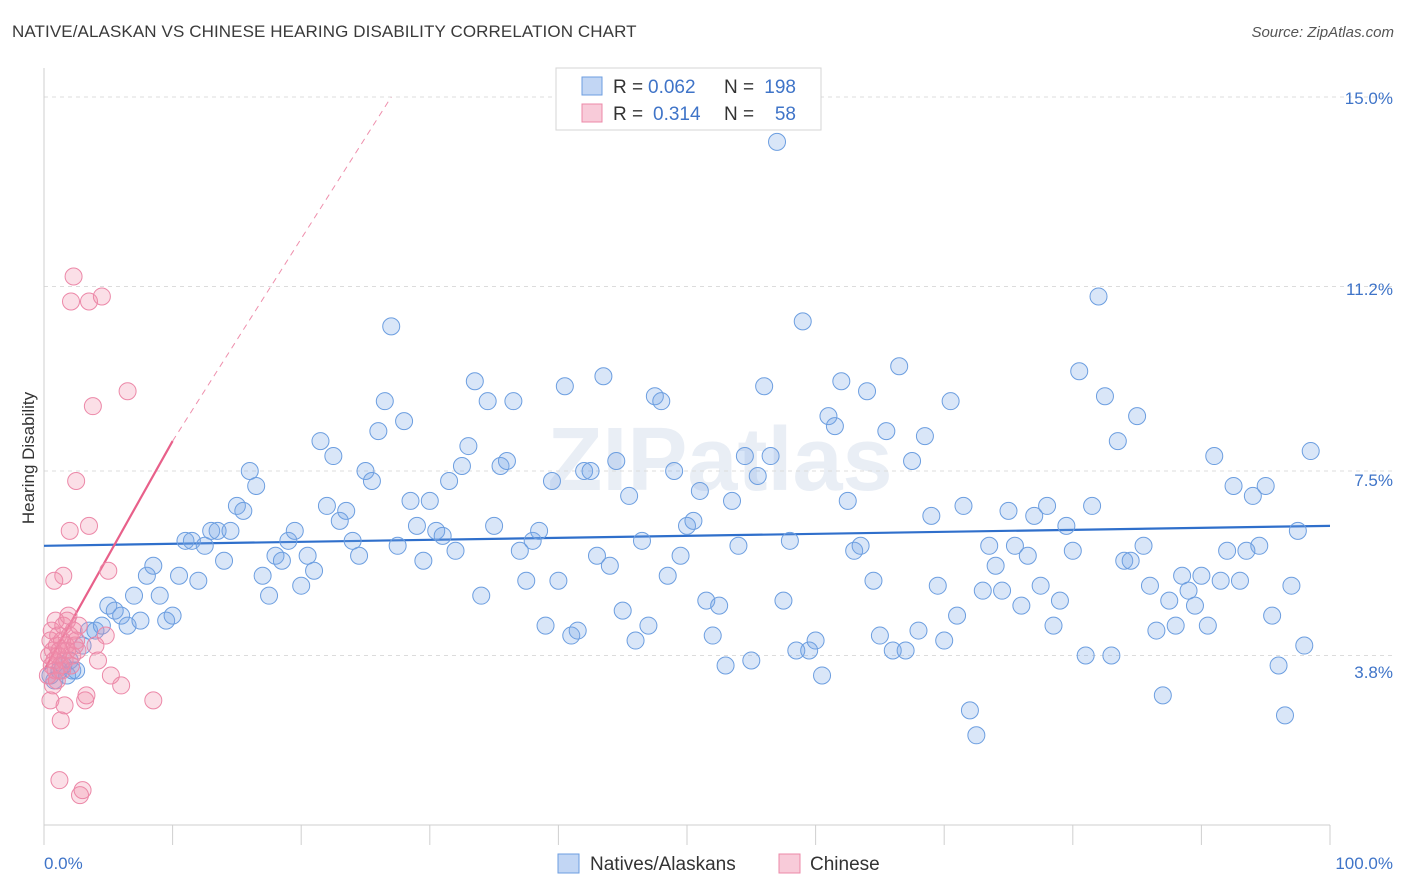  I want to click on y-tick-label: 7.5%, so click(1373, 480).